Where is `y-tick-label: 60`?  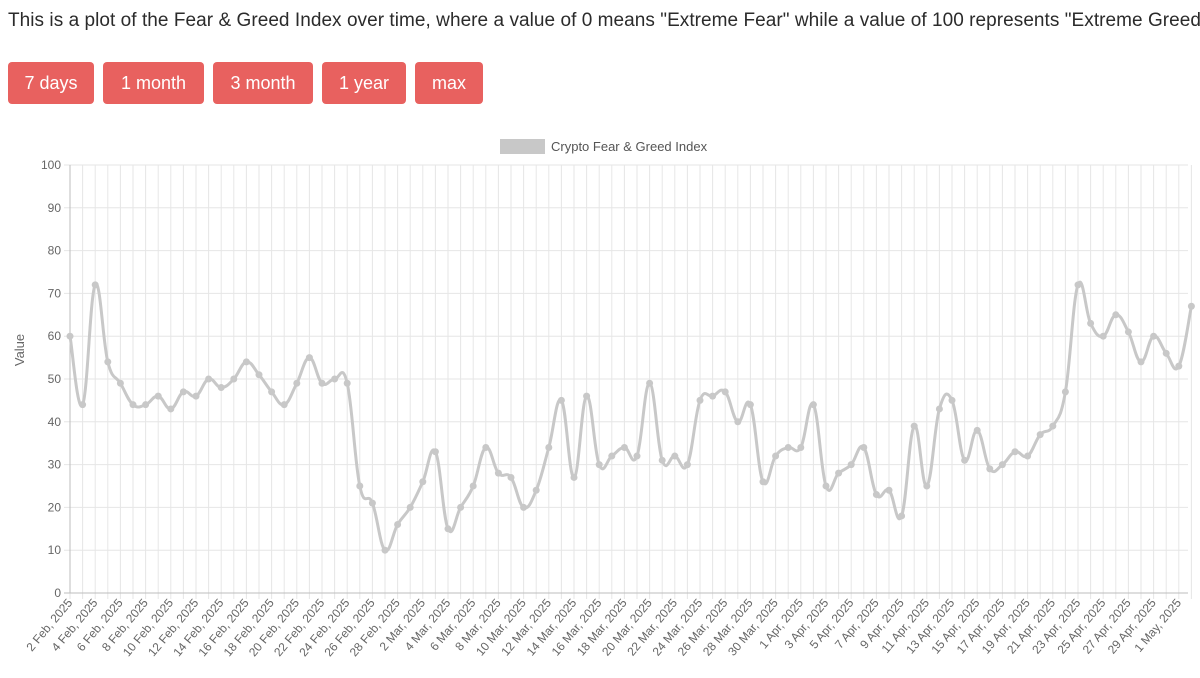 y-tick-label: 60 is located at coordinates (55, 336).